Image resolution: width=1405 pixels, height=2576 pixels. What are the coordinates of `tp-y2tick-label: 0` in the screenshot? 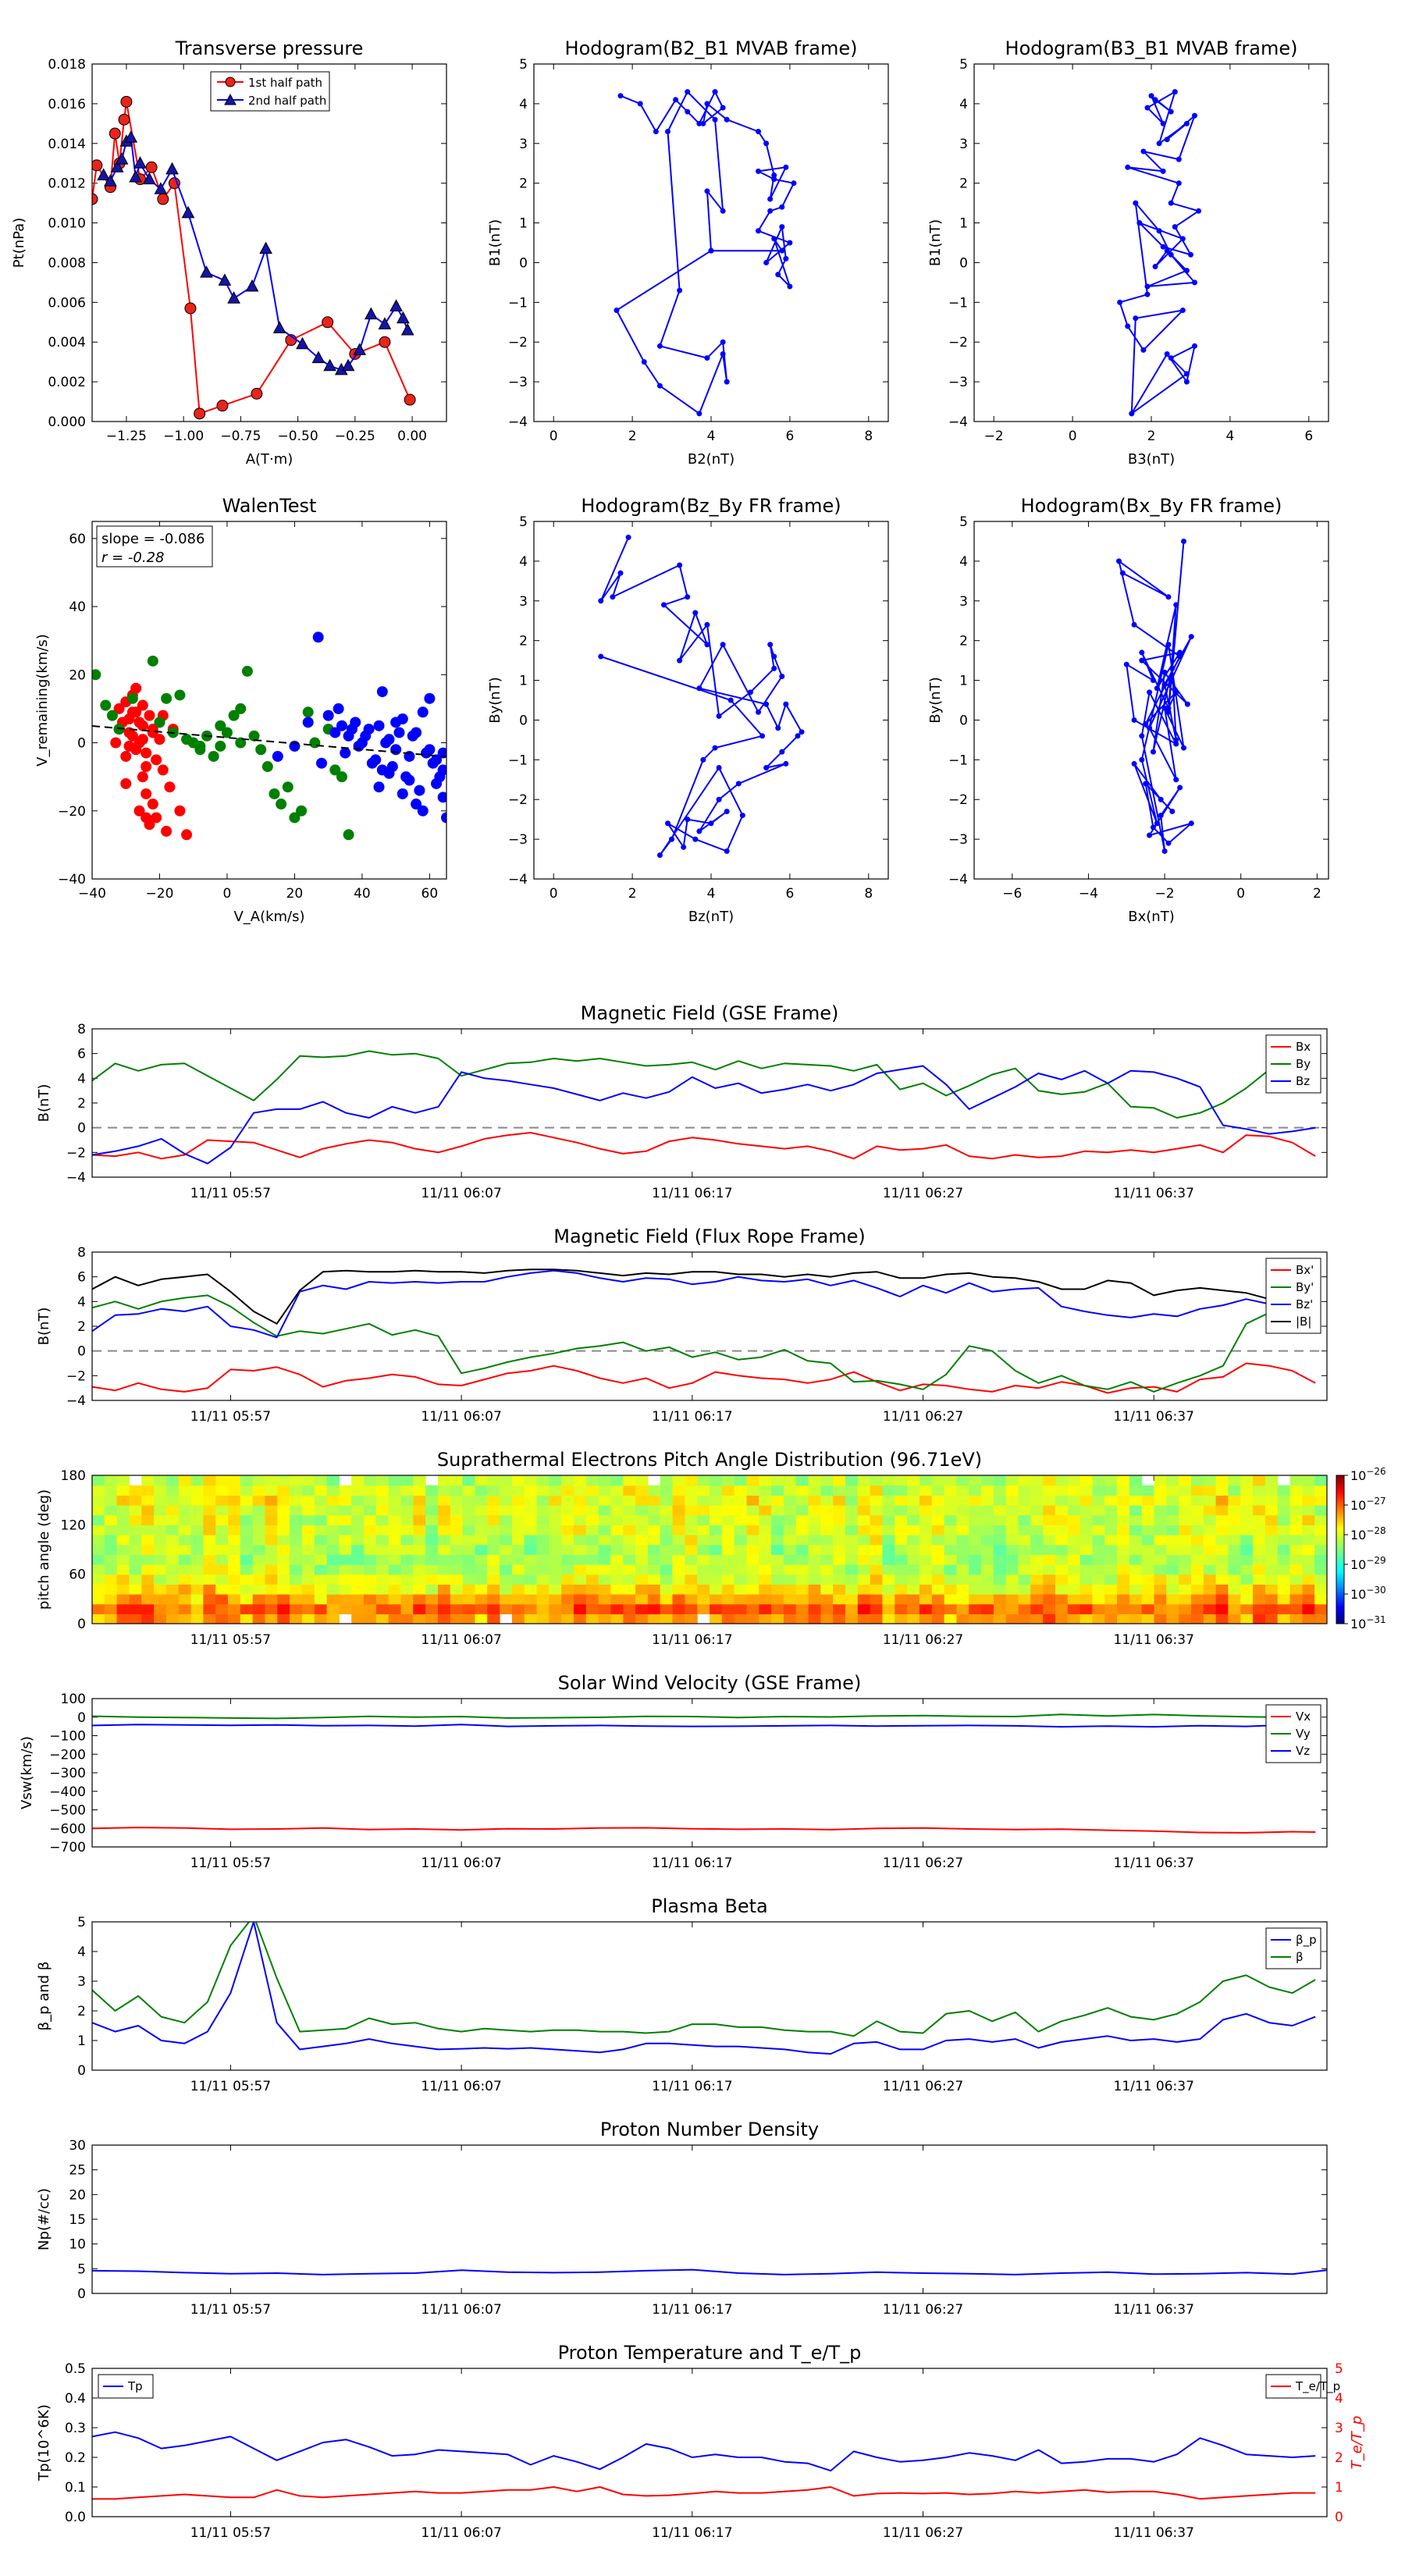 It's located at (1339, 2517).